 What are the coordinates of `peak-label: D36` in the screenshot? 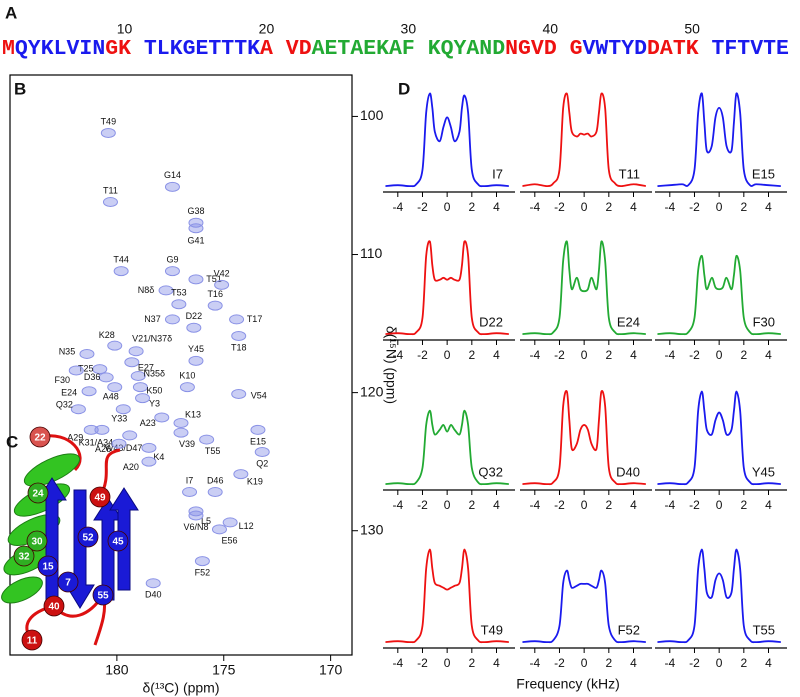 It's located at (92, 377).